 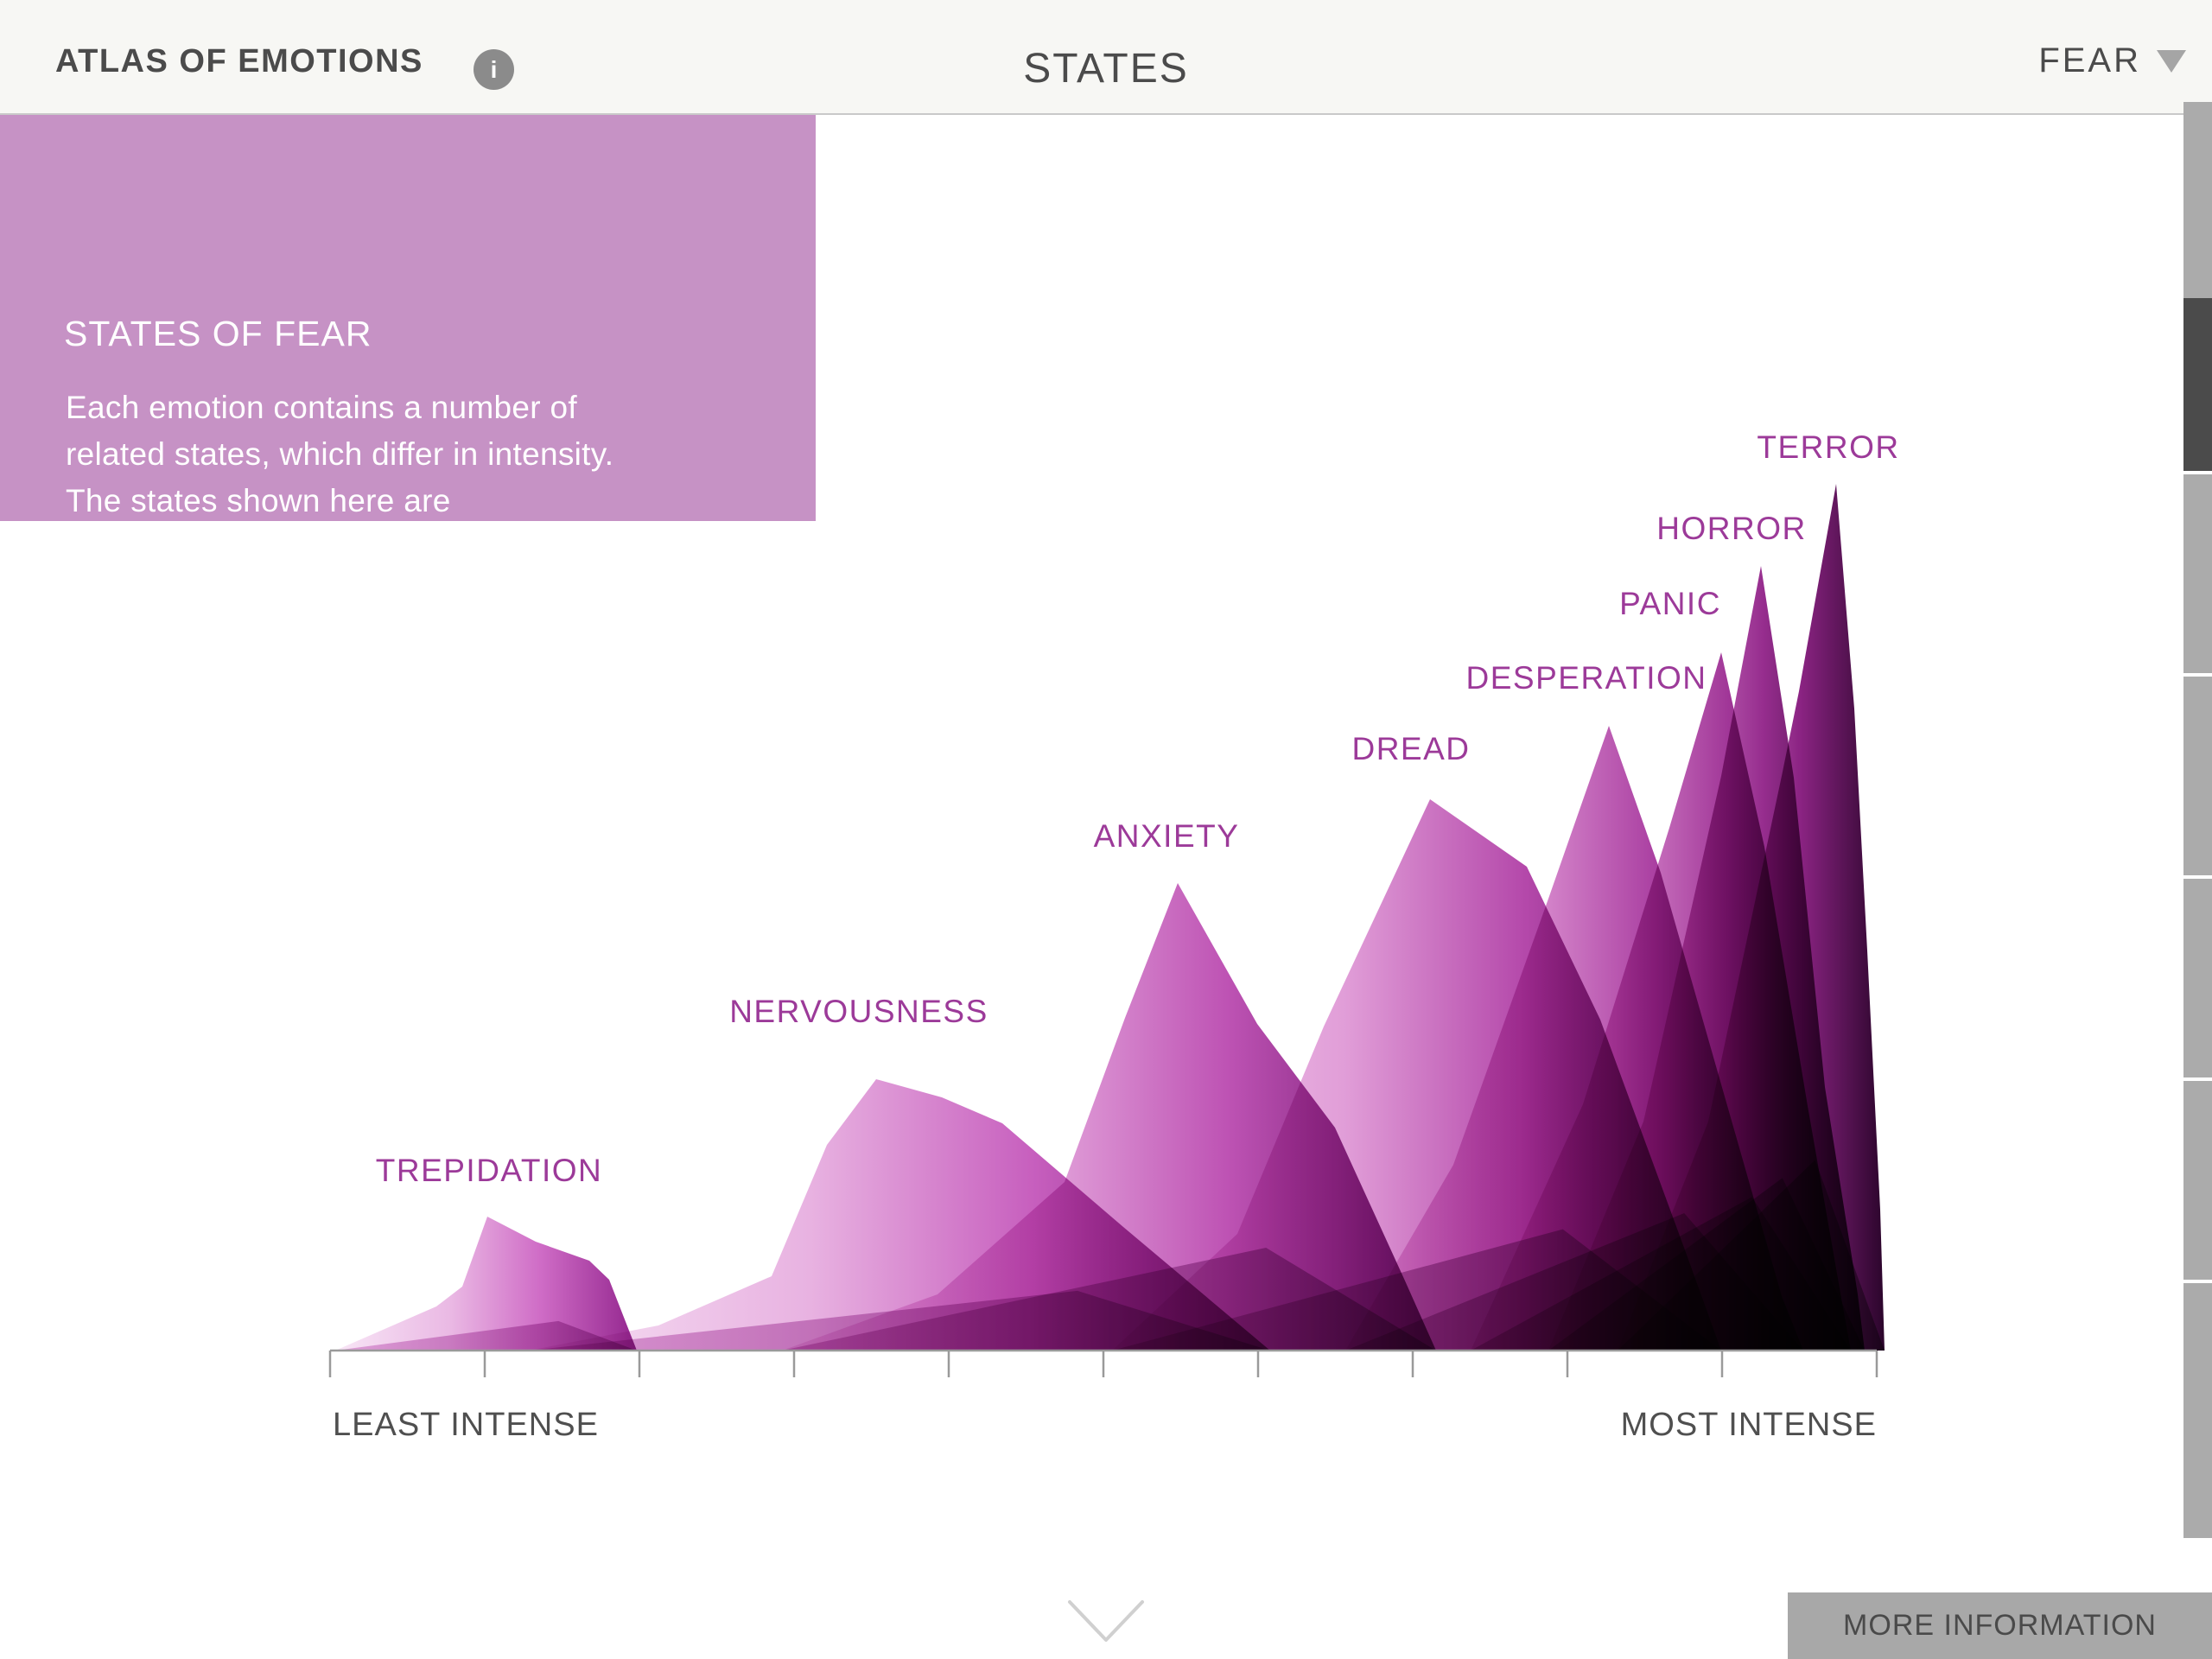 I want to click on scroll-down-chevron-icon, so click(x=1106, y=1623).